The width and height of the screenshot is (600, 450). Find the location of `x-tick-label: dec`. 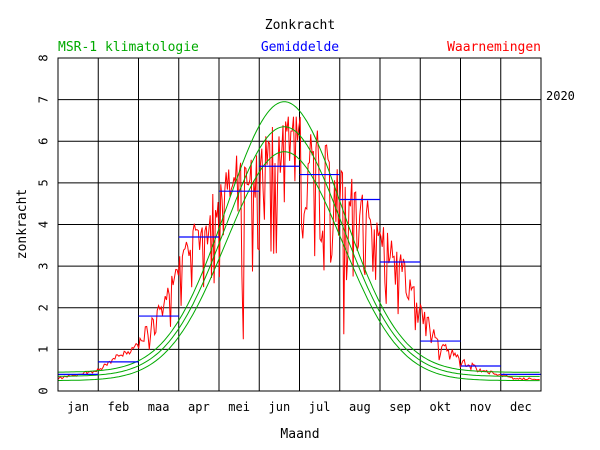

x-tick-label: dec is located at coordinates (521, 407).